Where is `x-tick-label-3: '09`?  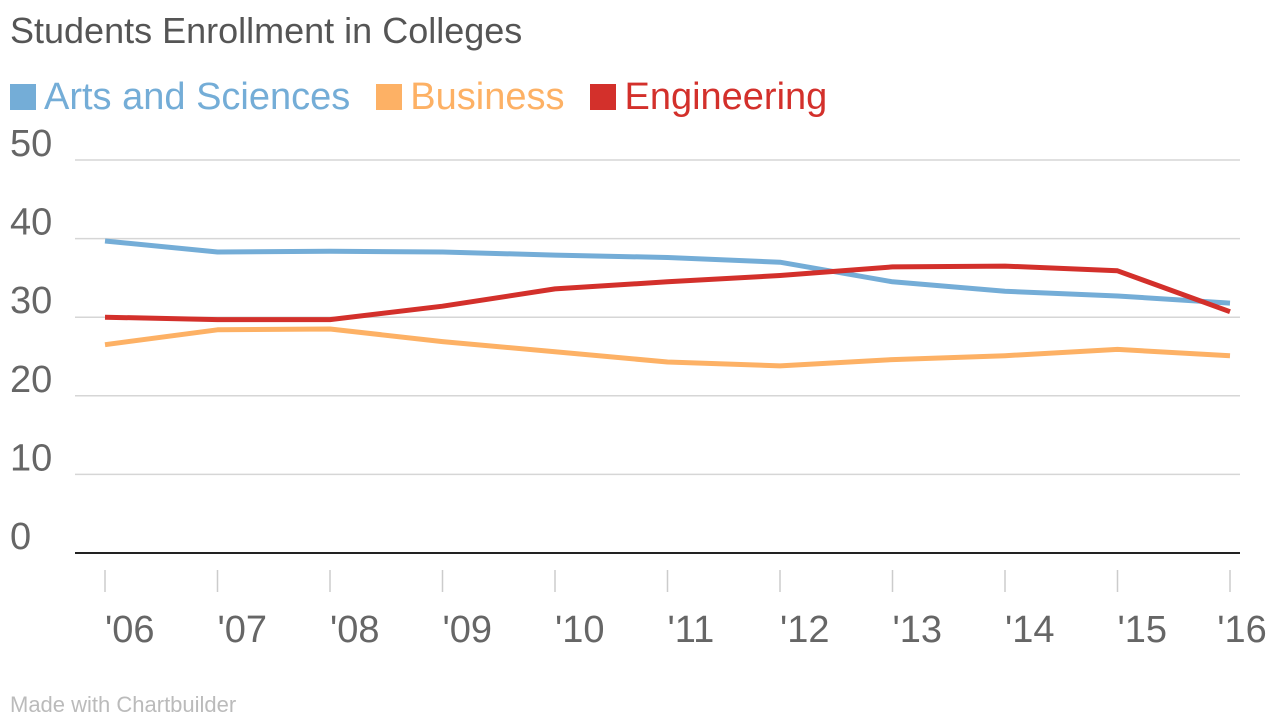 x-tick-label-3: '09 is located at coordinates (468, 630).